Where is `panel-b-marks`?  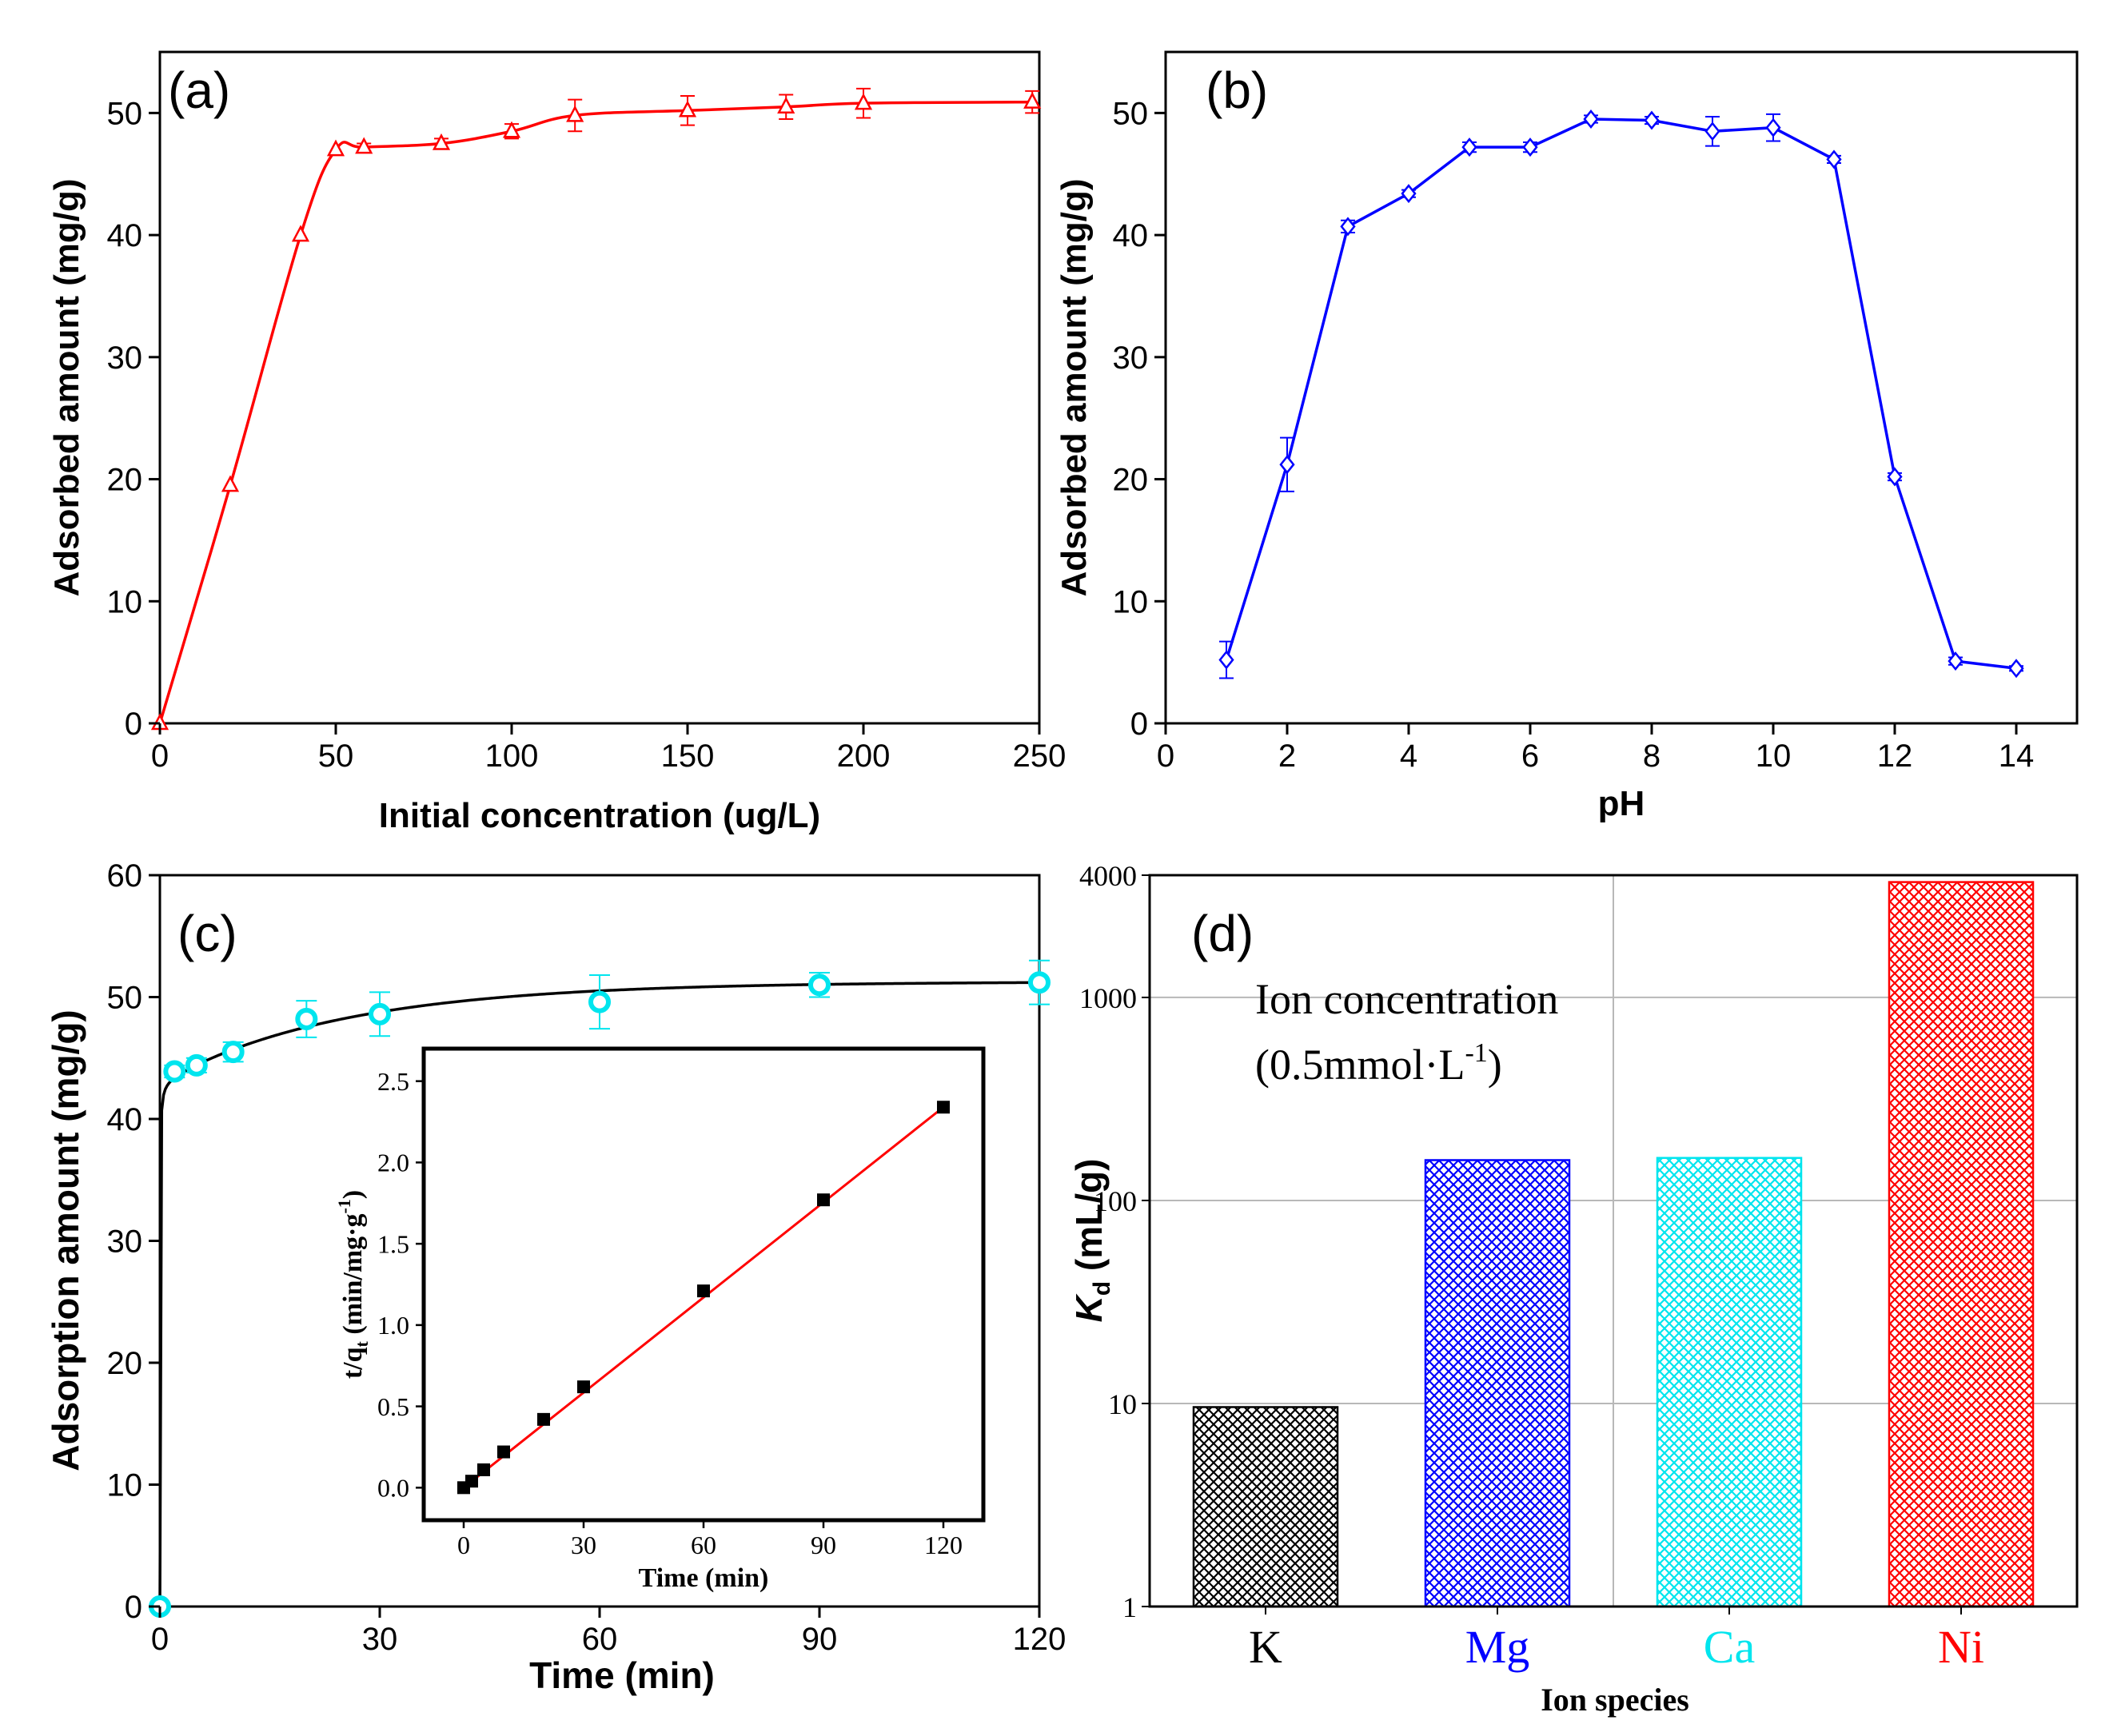
panel-b-marks is located at coordinates (1621, 394).